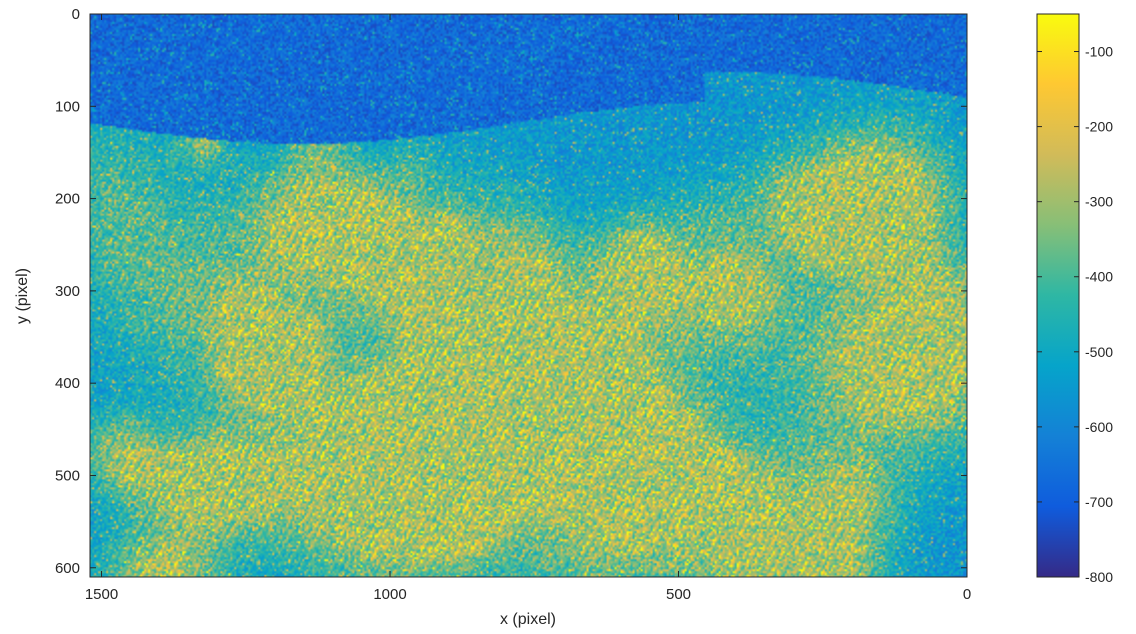 The width and height of the screenshot is (1136, 634). What do you see at coordinates (67, 291) in the screenshot?
I see `y-tick-label: 300` at bounding box center [67, 291].